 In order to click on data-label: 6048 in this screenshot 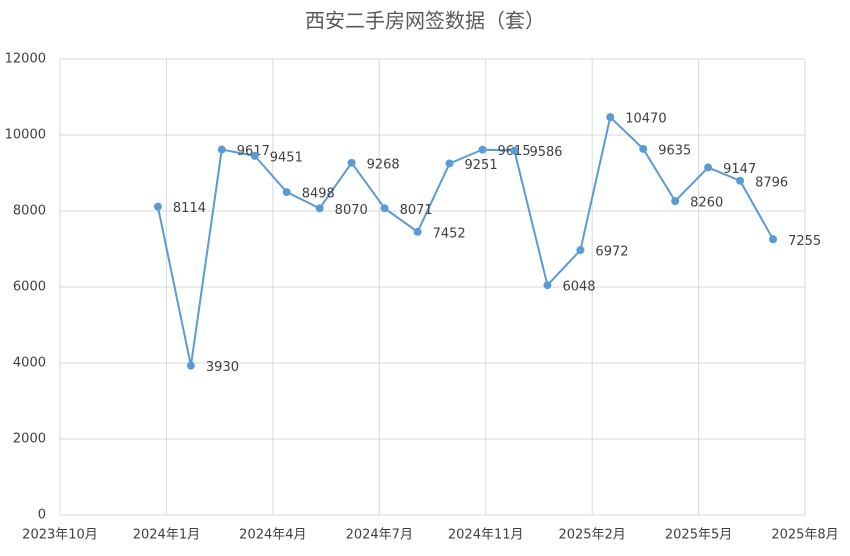, I will do `click(578, 287)`.